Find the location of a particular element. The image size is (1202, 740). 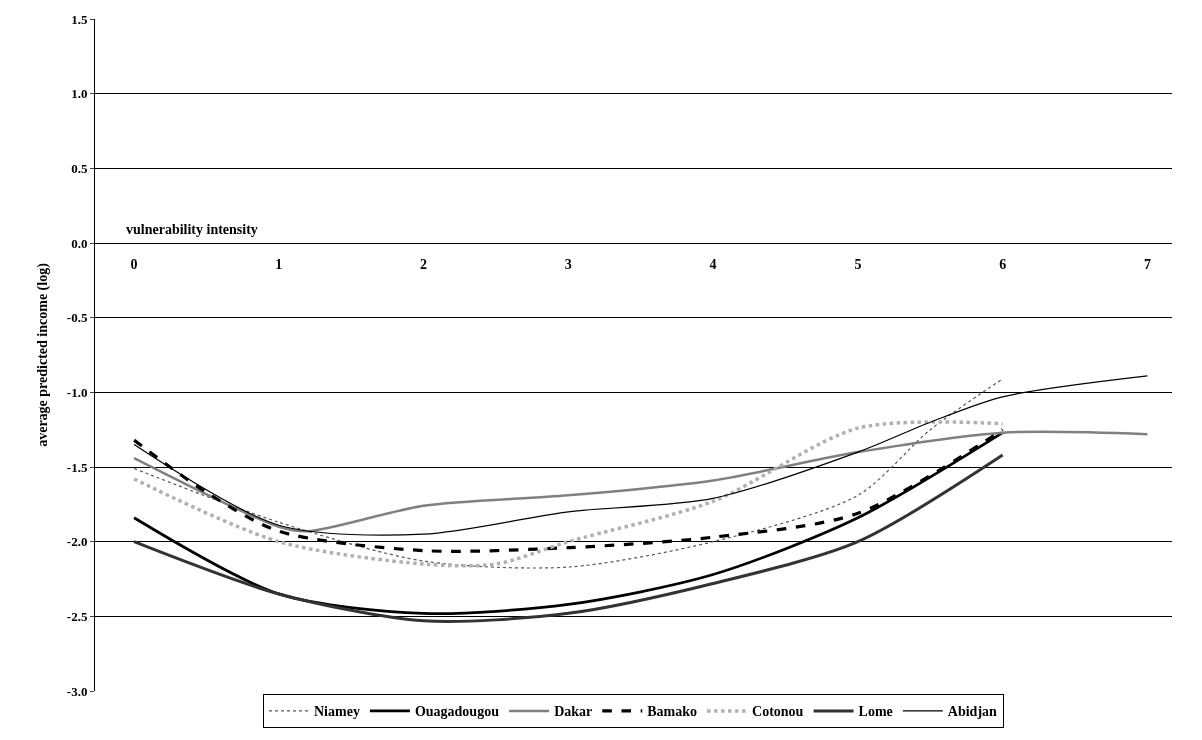

x-tick-label: 4 is located at coordinates (713, 264).